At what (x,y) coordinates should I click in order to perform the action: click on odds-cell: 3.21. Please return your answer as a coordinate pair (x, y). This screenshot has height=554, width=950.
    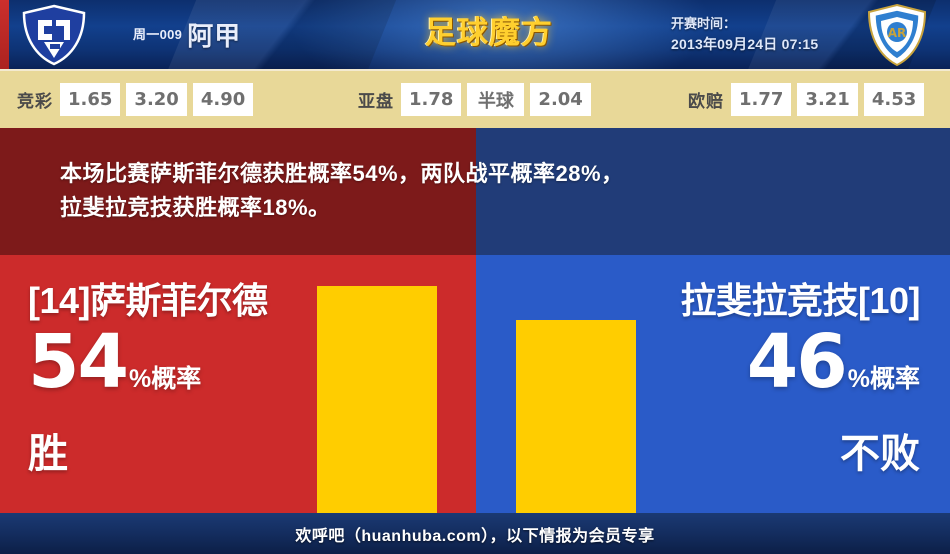
    Looking at the image, I should click on (827, 99).